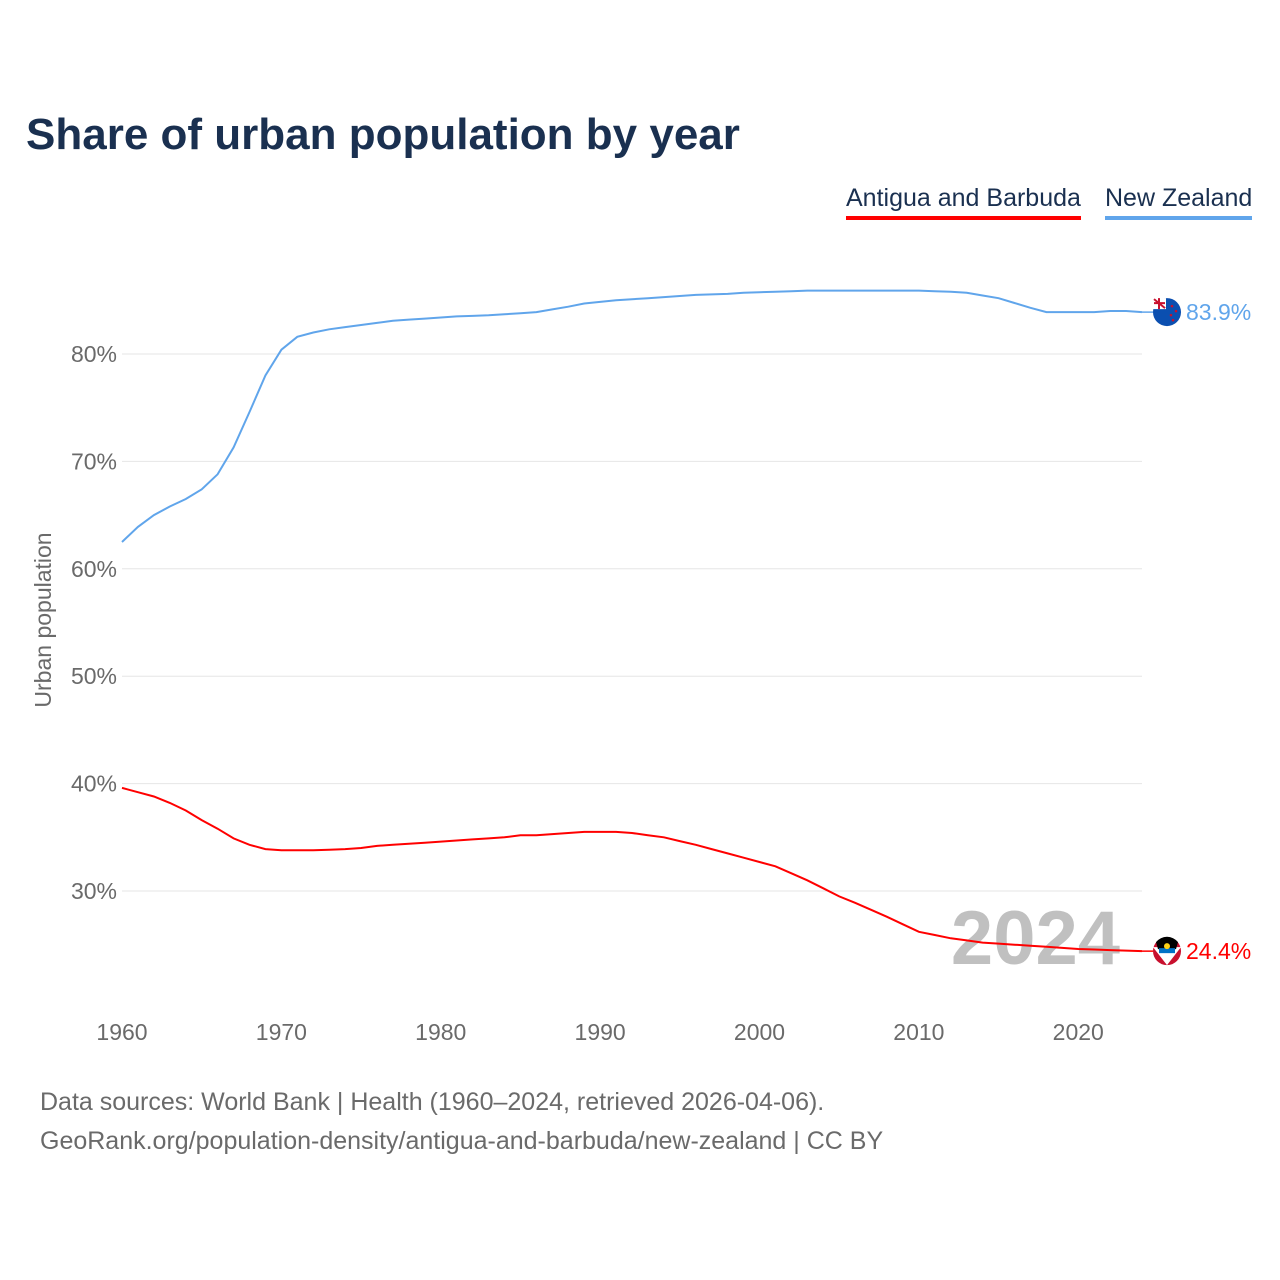  I want to click on end-value-label-antigua-and-barbuda: 24.4%, so click(1218, 951).